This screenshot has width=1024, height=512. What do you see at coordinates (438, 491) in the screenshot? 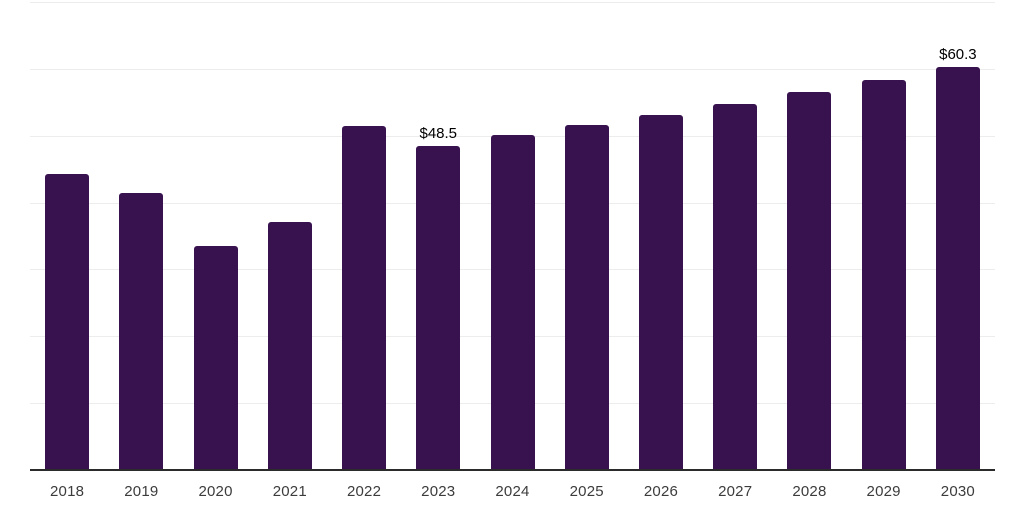
I see `x-tick-2023: 2023` at bounding box center [438, 491].